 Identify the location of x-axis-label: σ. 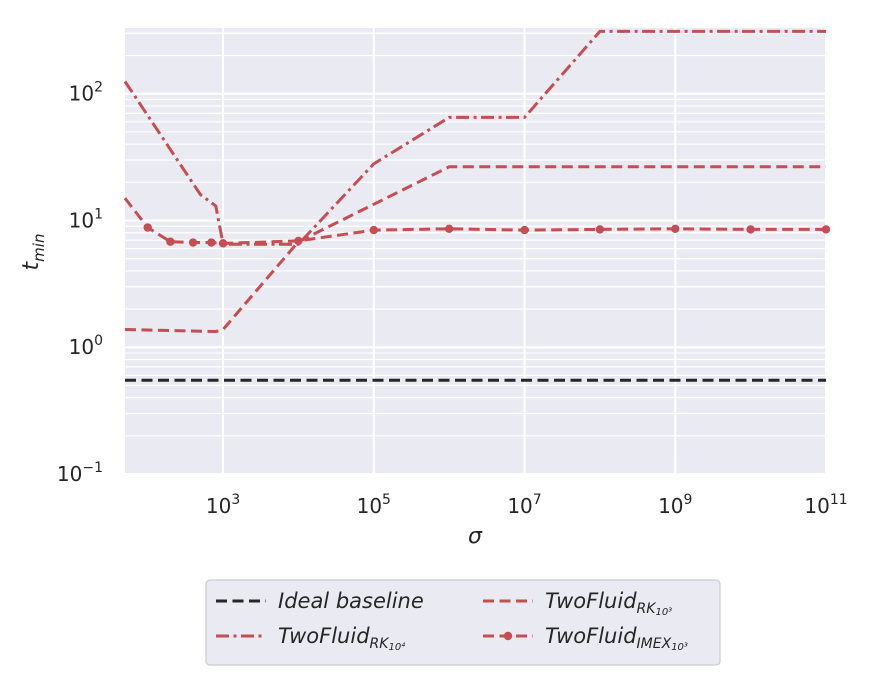
(475, 536).